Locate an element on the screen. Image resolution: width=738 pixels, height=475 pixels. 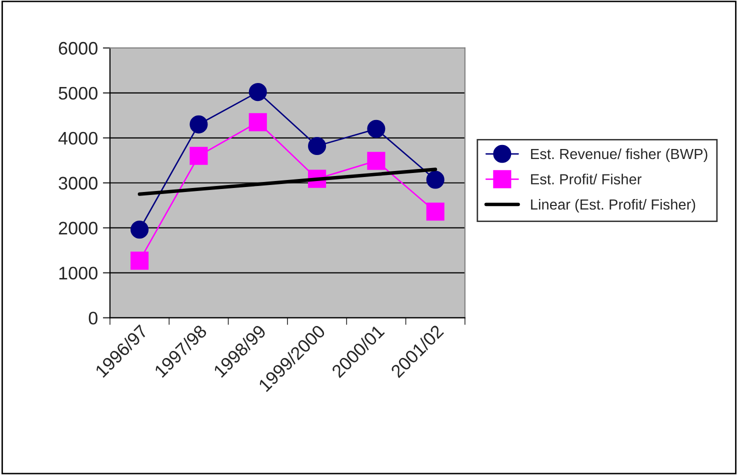
legend-label: Est. Profit/ Fisher is located at coordinates (586, 179).